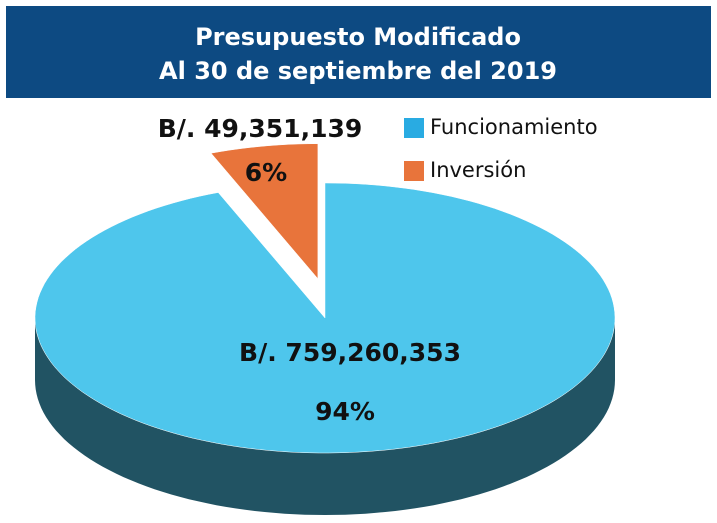 The image size is (717, 523). What do you see at coordinates (358, 37) in the screenshot?
I see `chart-title: Presupuesto Modificado` at bounding box center [358, 37].